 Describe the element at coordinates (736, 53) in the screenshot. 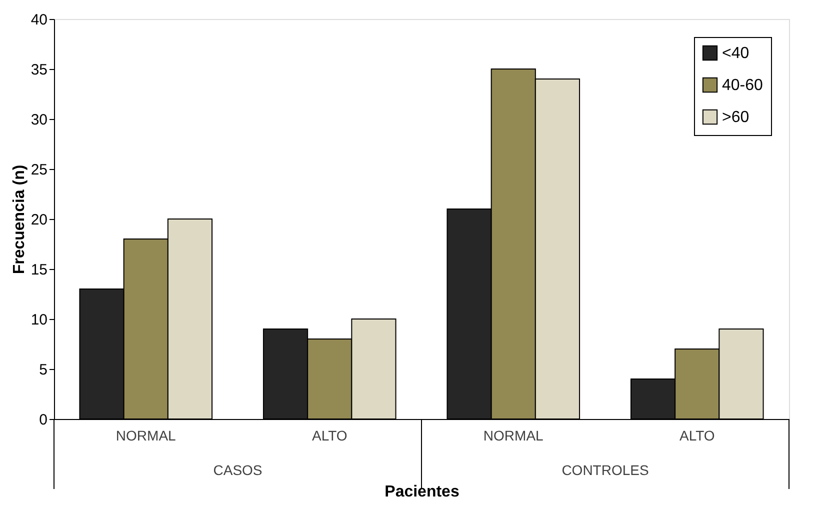

I see `legend-label: <40` at that location.